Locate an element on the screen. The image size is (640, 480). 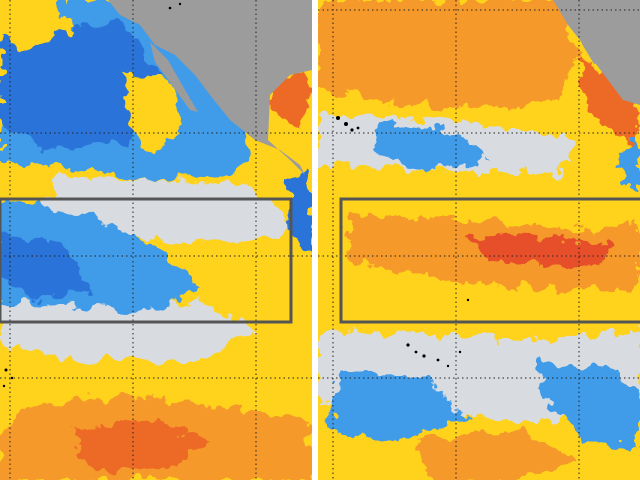
cool-anomaly-core is located at coordinates (80, 85).